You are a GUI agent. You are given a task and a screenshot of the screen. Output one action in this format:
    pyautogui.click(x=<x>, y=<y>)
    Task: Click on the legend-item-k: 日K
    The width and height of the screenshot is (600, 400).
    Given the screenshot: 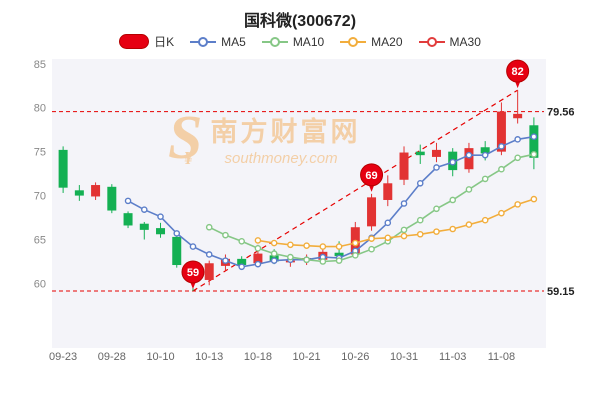 What is the action you would take?
    pyautogui.click(x=146, y=41)
    